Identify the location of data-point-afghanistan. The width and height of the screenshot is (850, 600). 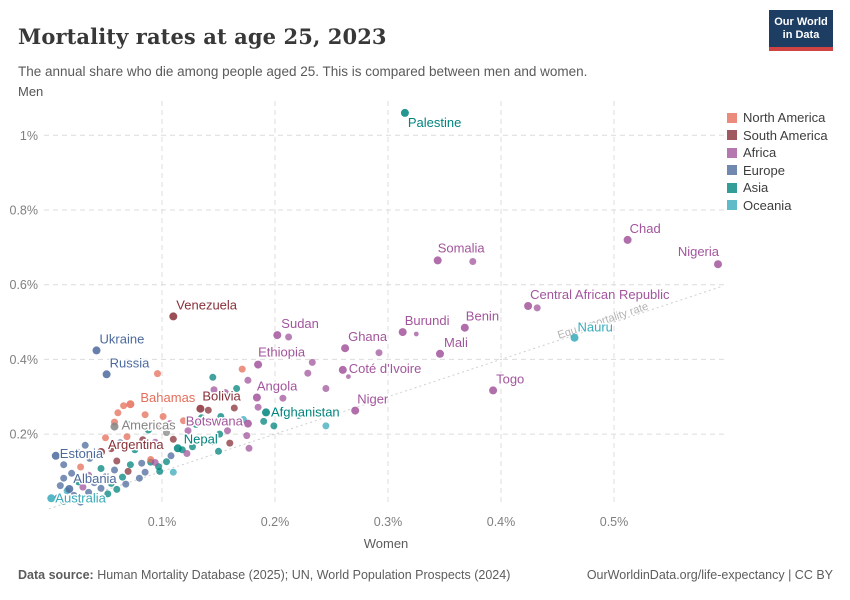
(266, 412).